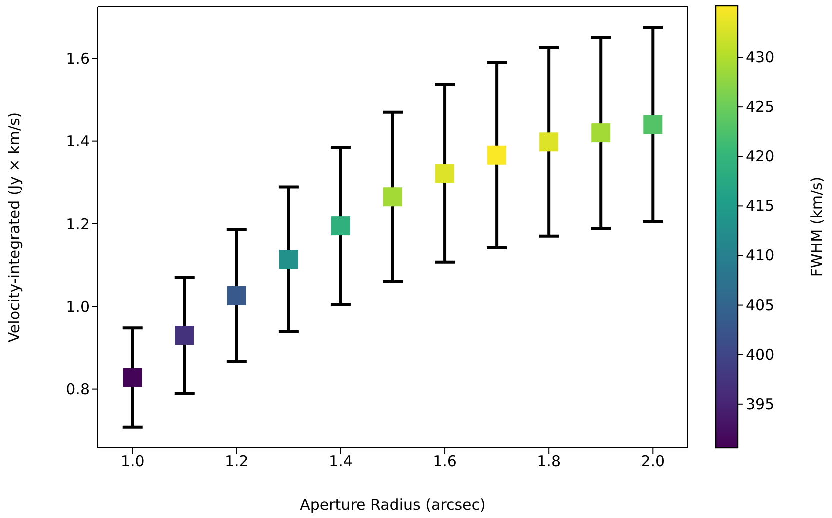  What do you see at coordinates (760, 206) in the screenshot?
I see `color-bar-label: 415` at bounding box center [760, 206].